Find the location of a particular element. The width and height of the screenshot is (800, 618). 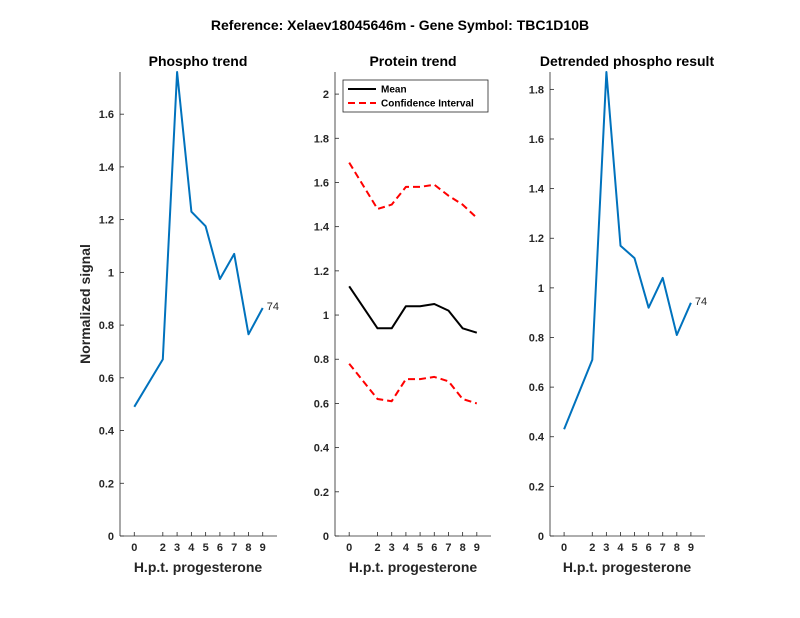

protein-trend-ytick-label: 1 is located at coordinates (326, 316).